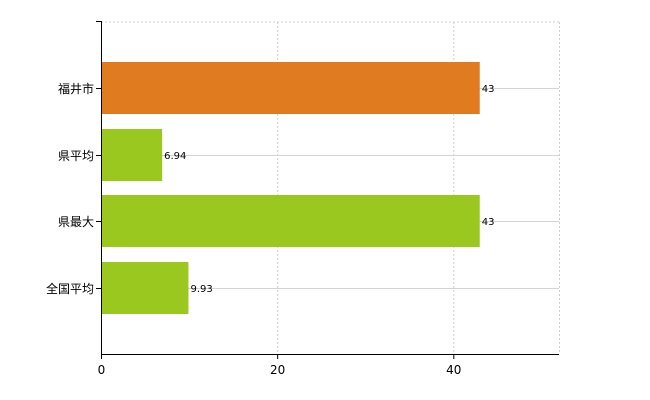 The width and height of the screenshot is (650, 400). Describe the element at coordinates (70, 288) in the screenshot. I see `y-tick-label: 全国平均` at that location.